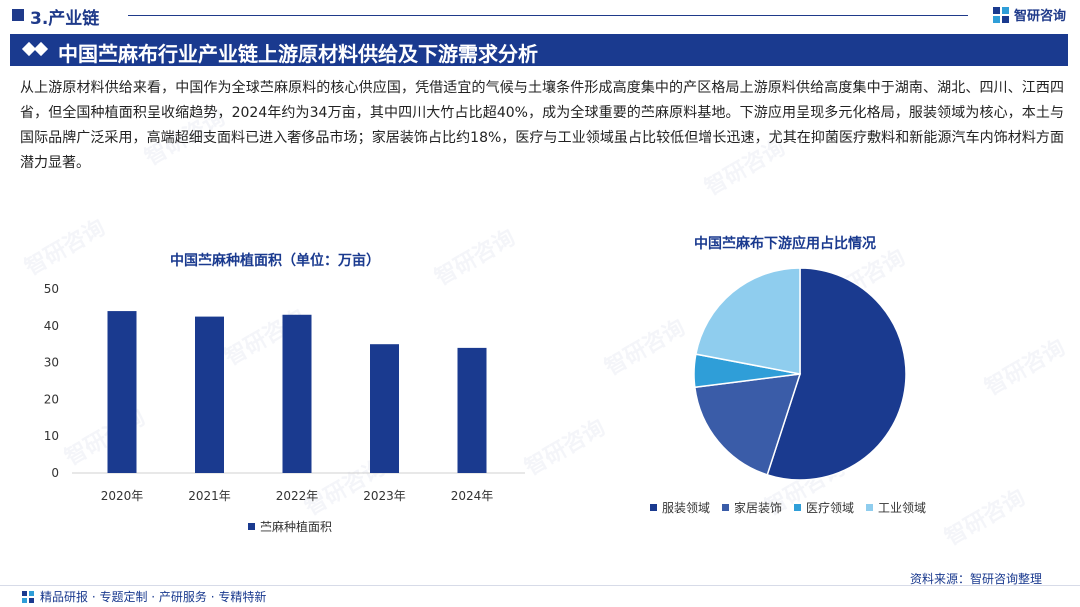  I want to click on y-tick-label: 10, so click(51, 436).